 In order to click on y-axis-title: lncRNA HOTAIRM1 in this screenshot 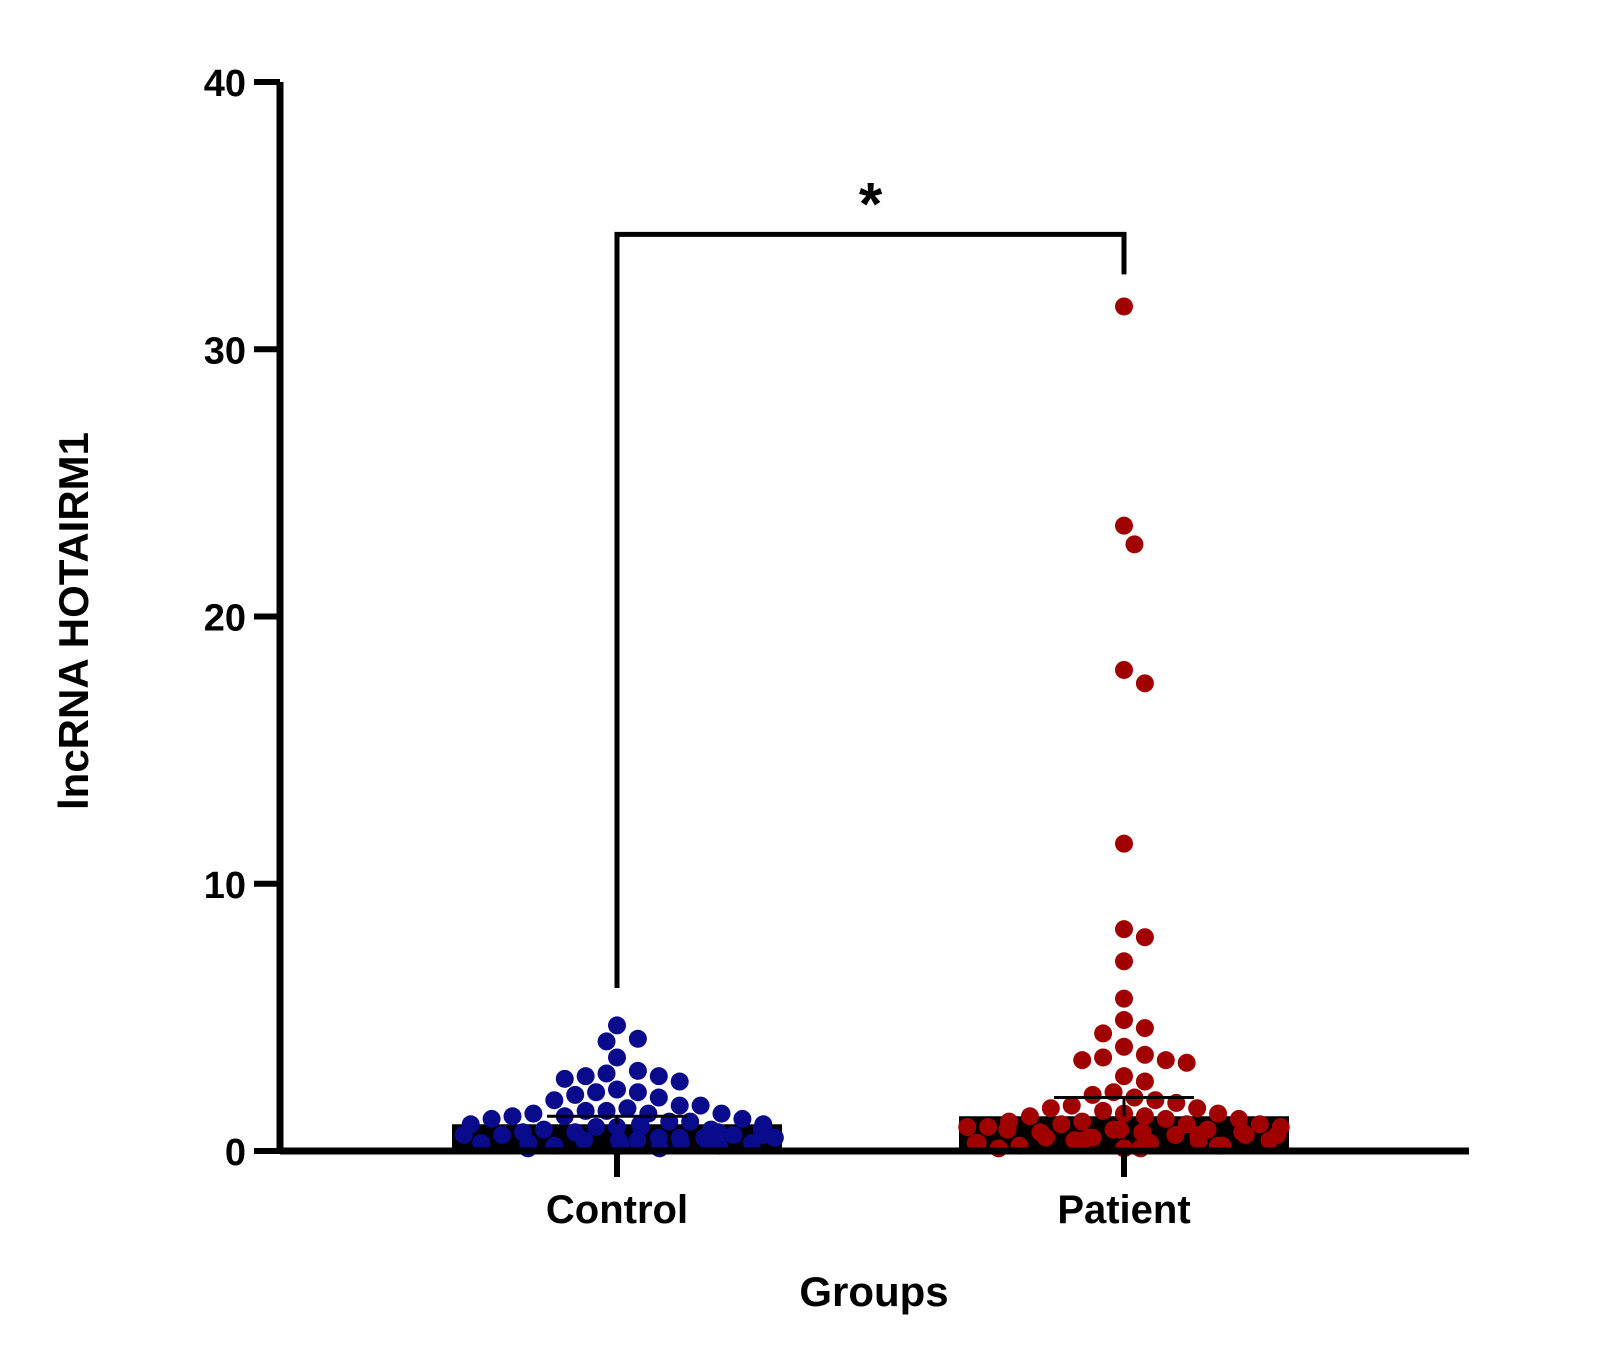, I will do `click(73, 621)`.